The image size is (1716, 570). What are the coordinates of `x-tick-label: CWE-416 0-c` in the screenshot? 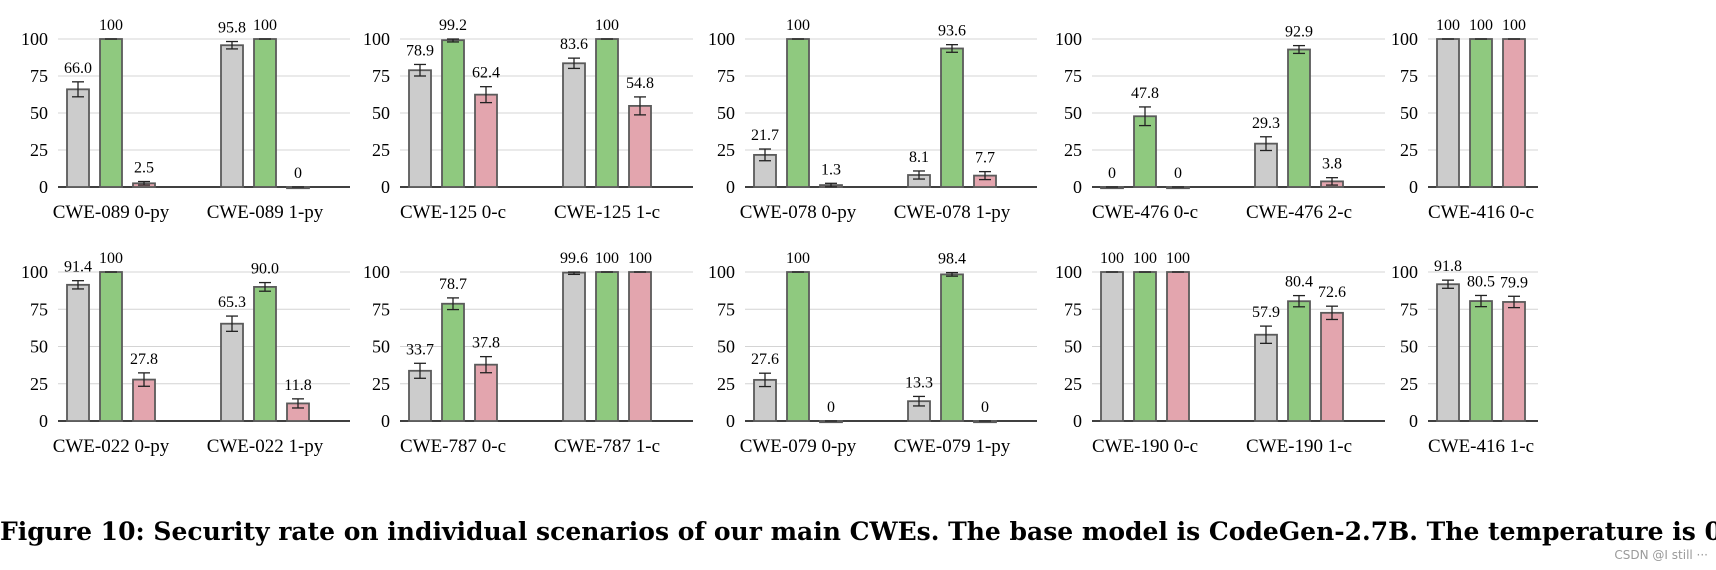 It's located at (1481, 212).